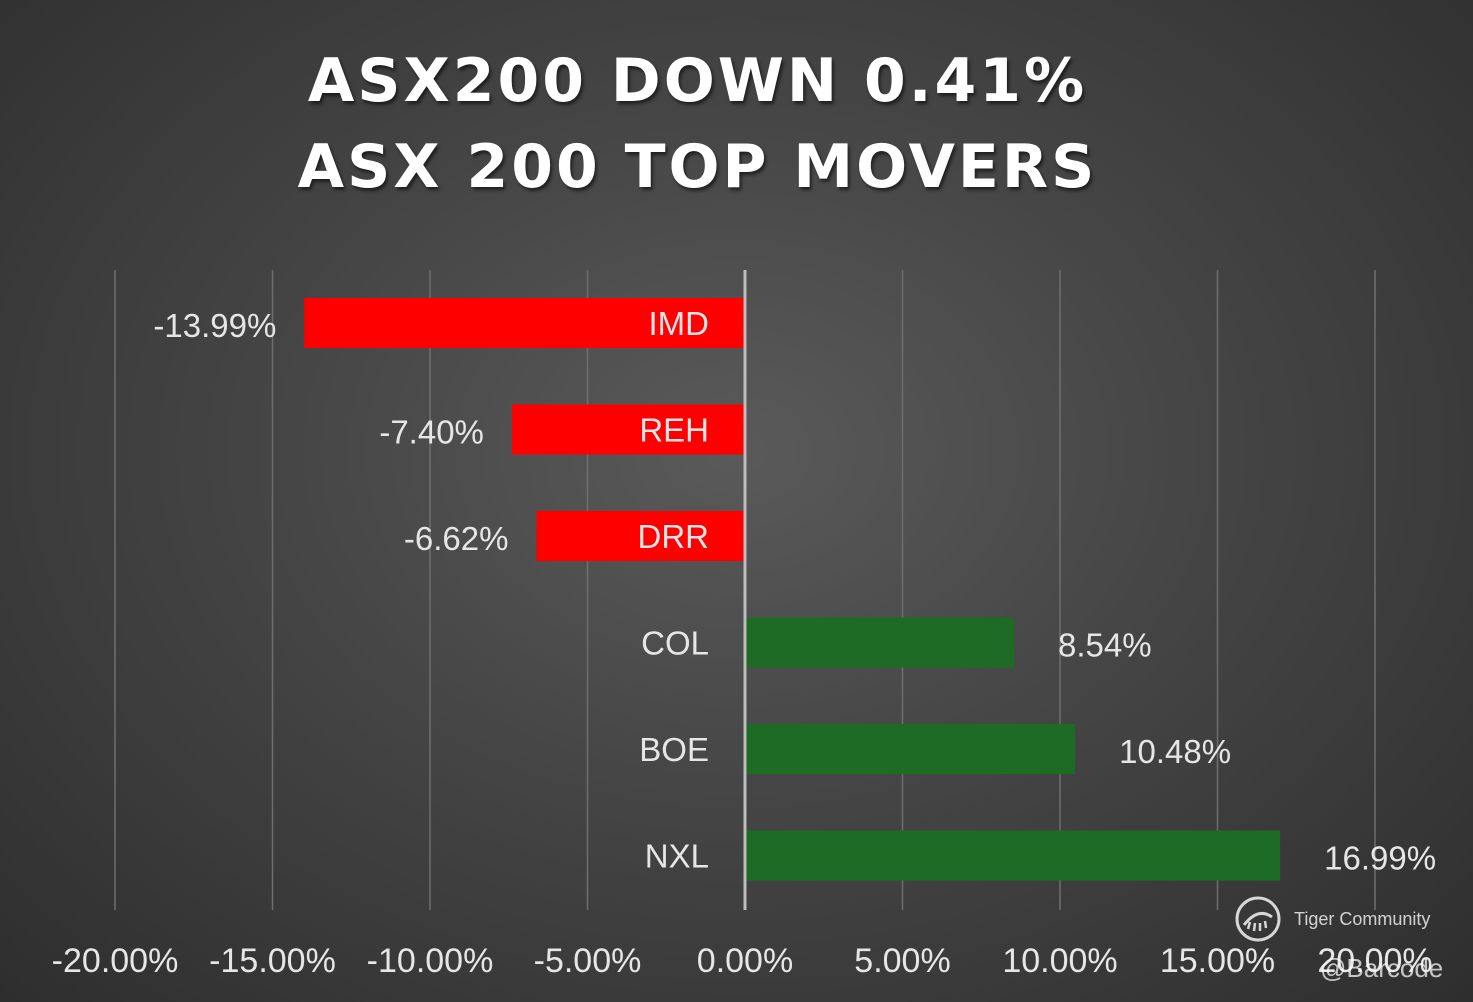  What do you see at coordinates (1059, 961) in the screenshot?
I see `x-tick-label: 10.00%` at bounding box center [1059, 961].